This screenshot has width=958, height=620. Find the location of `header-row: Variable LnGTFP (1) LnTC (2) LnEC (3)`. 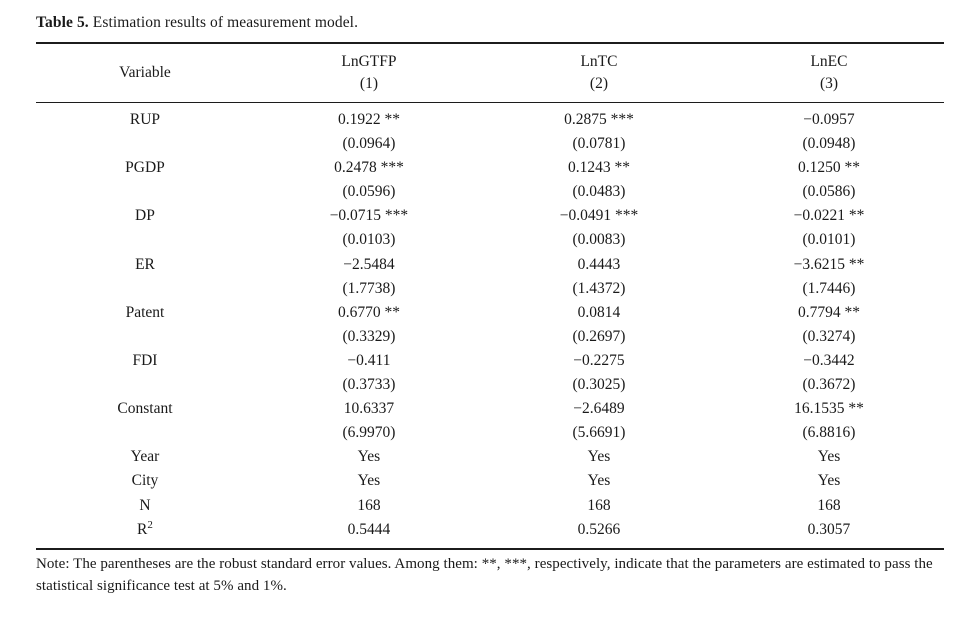

header-row: Variable LnGTFP (1) LnTC (2) LnEC (3) is located at coordinates (490, 73).